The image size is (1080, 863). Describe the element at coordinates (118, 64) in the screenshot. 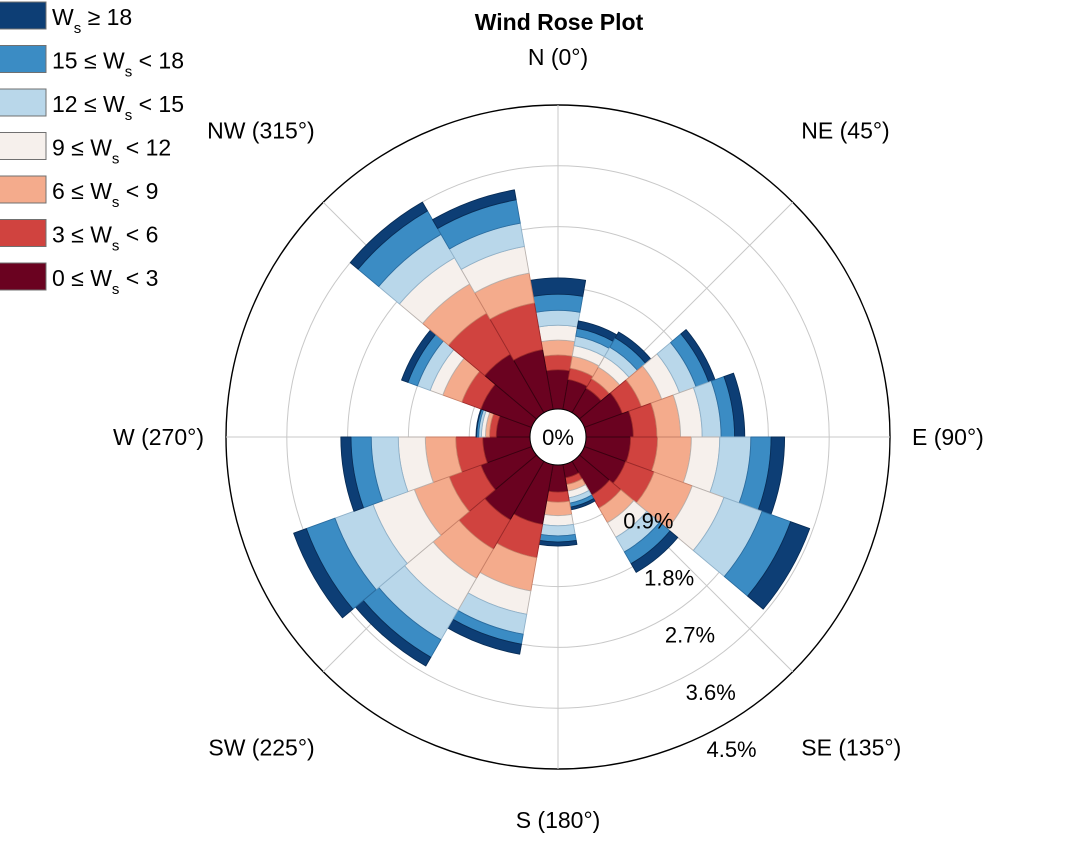

I see `legend-label: 15 ≤ Ws < 18` at that location.